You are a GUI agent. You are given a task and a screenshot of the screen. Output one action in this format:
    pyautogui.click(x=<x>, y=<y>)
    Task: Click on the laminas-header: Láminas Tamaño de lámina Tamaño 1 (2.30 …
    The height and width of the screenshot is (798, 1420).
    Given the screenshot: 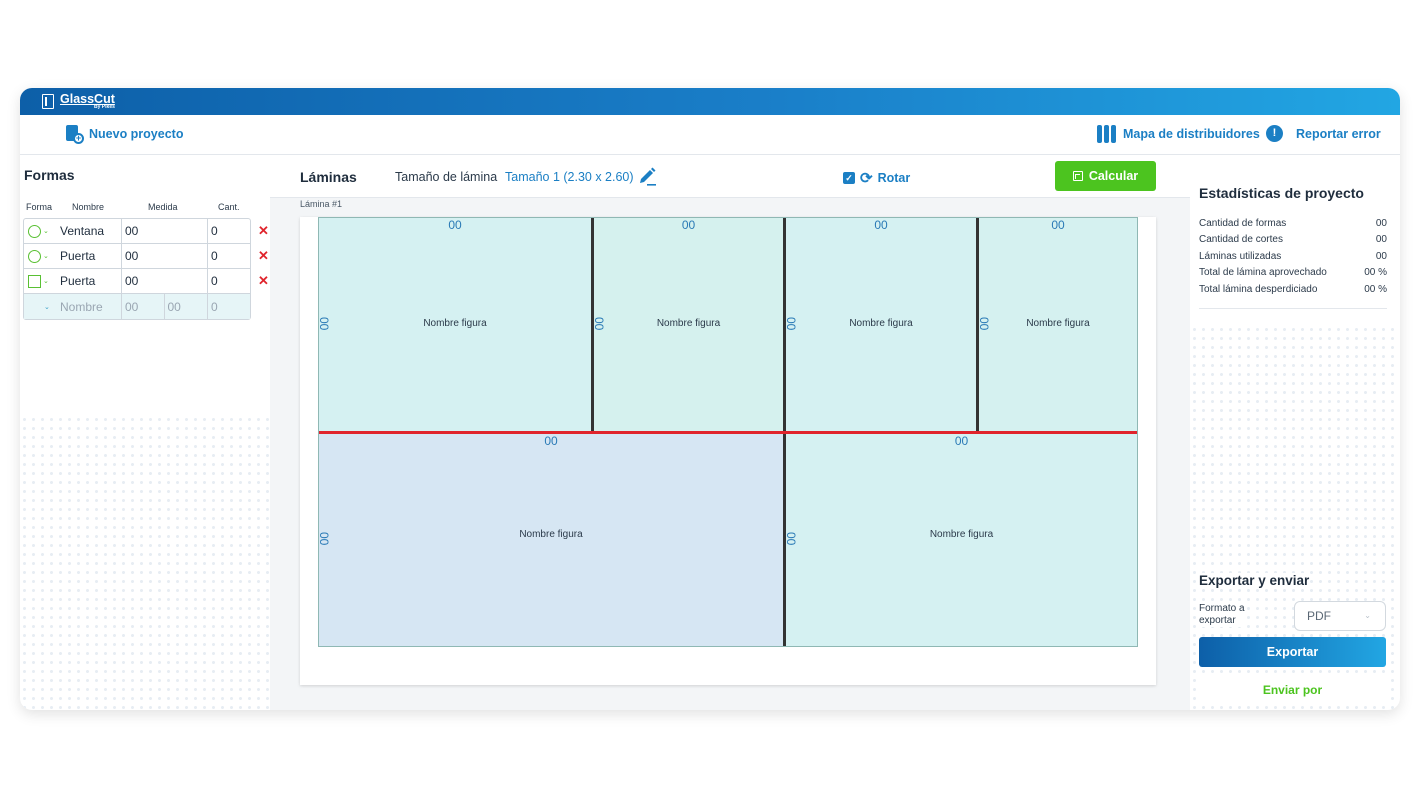 What is the action you would take?
    pyautogui.click(x=730, y=176)
    